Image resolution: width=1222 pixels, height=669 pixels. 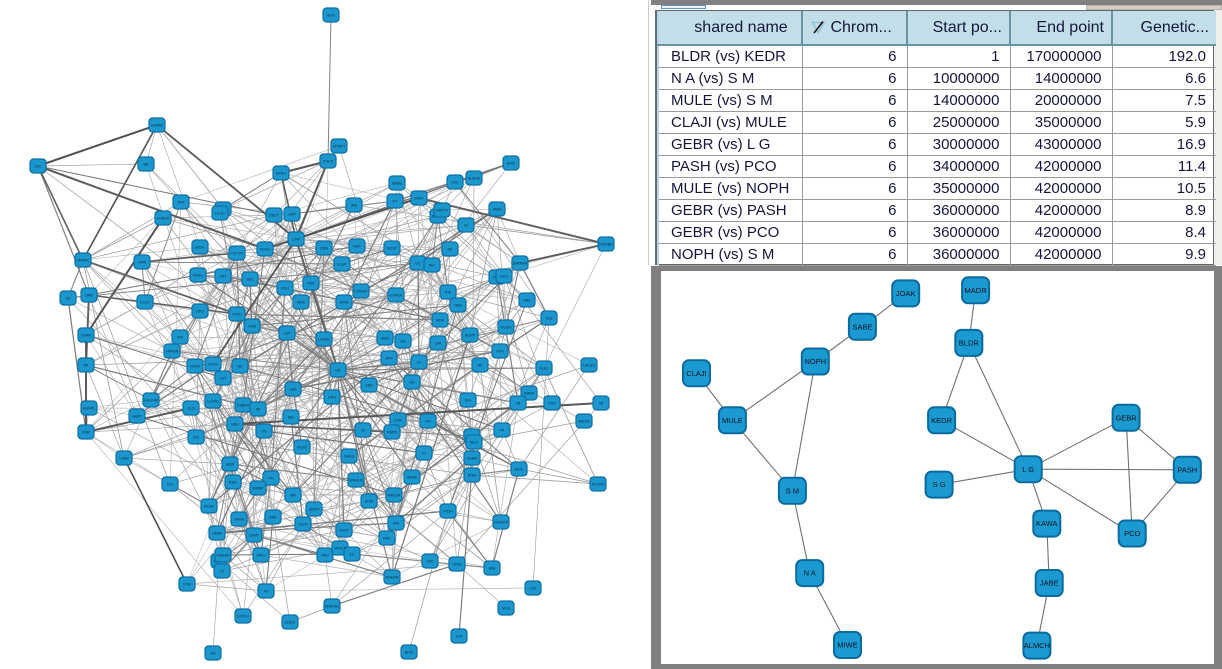 I want to click on svg-text: PUU, so click(x=285, y=289).